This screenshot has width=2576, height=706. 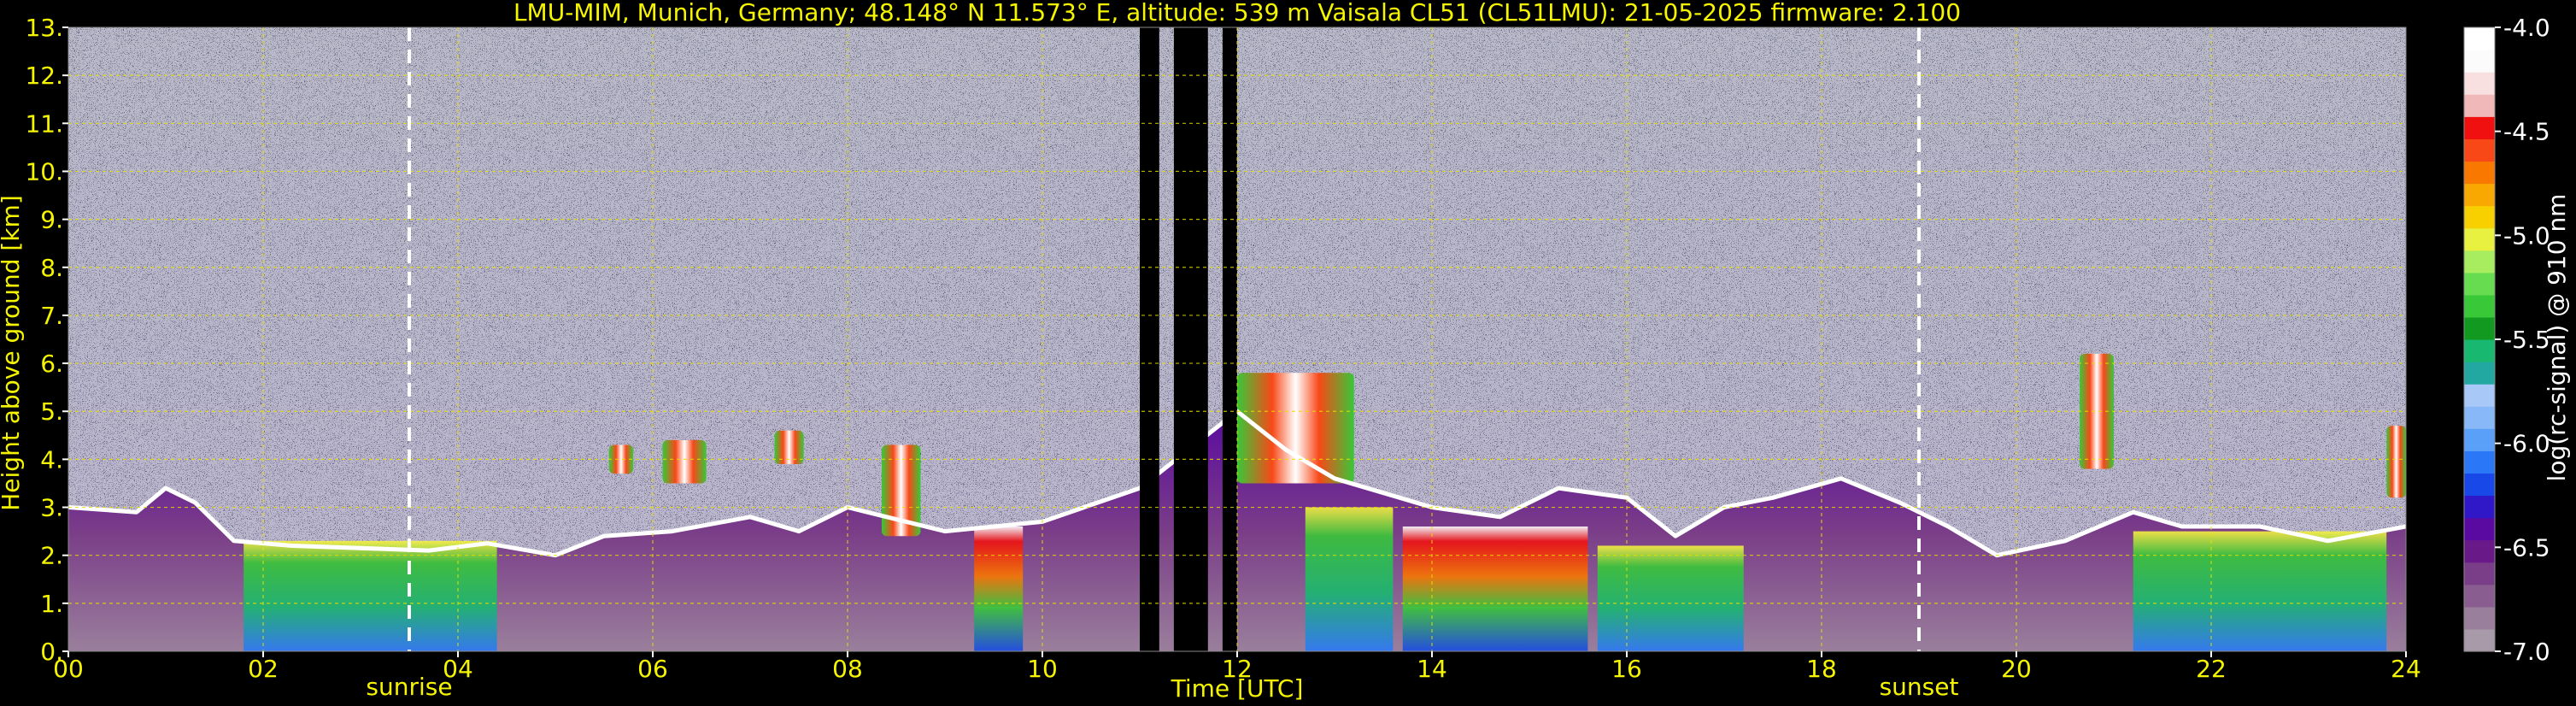 I want to click on colorbar-ticks: -4.0 -4.5 -5.0 -5.5 -6.0 -6.5 -7.0, so click(x=2522, y=340).